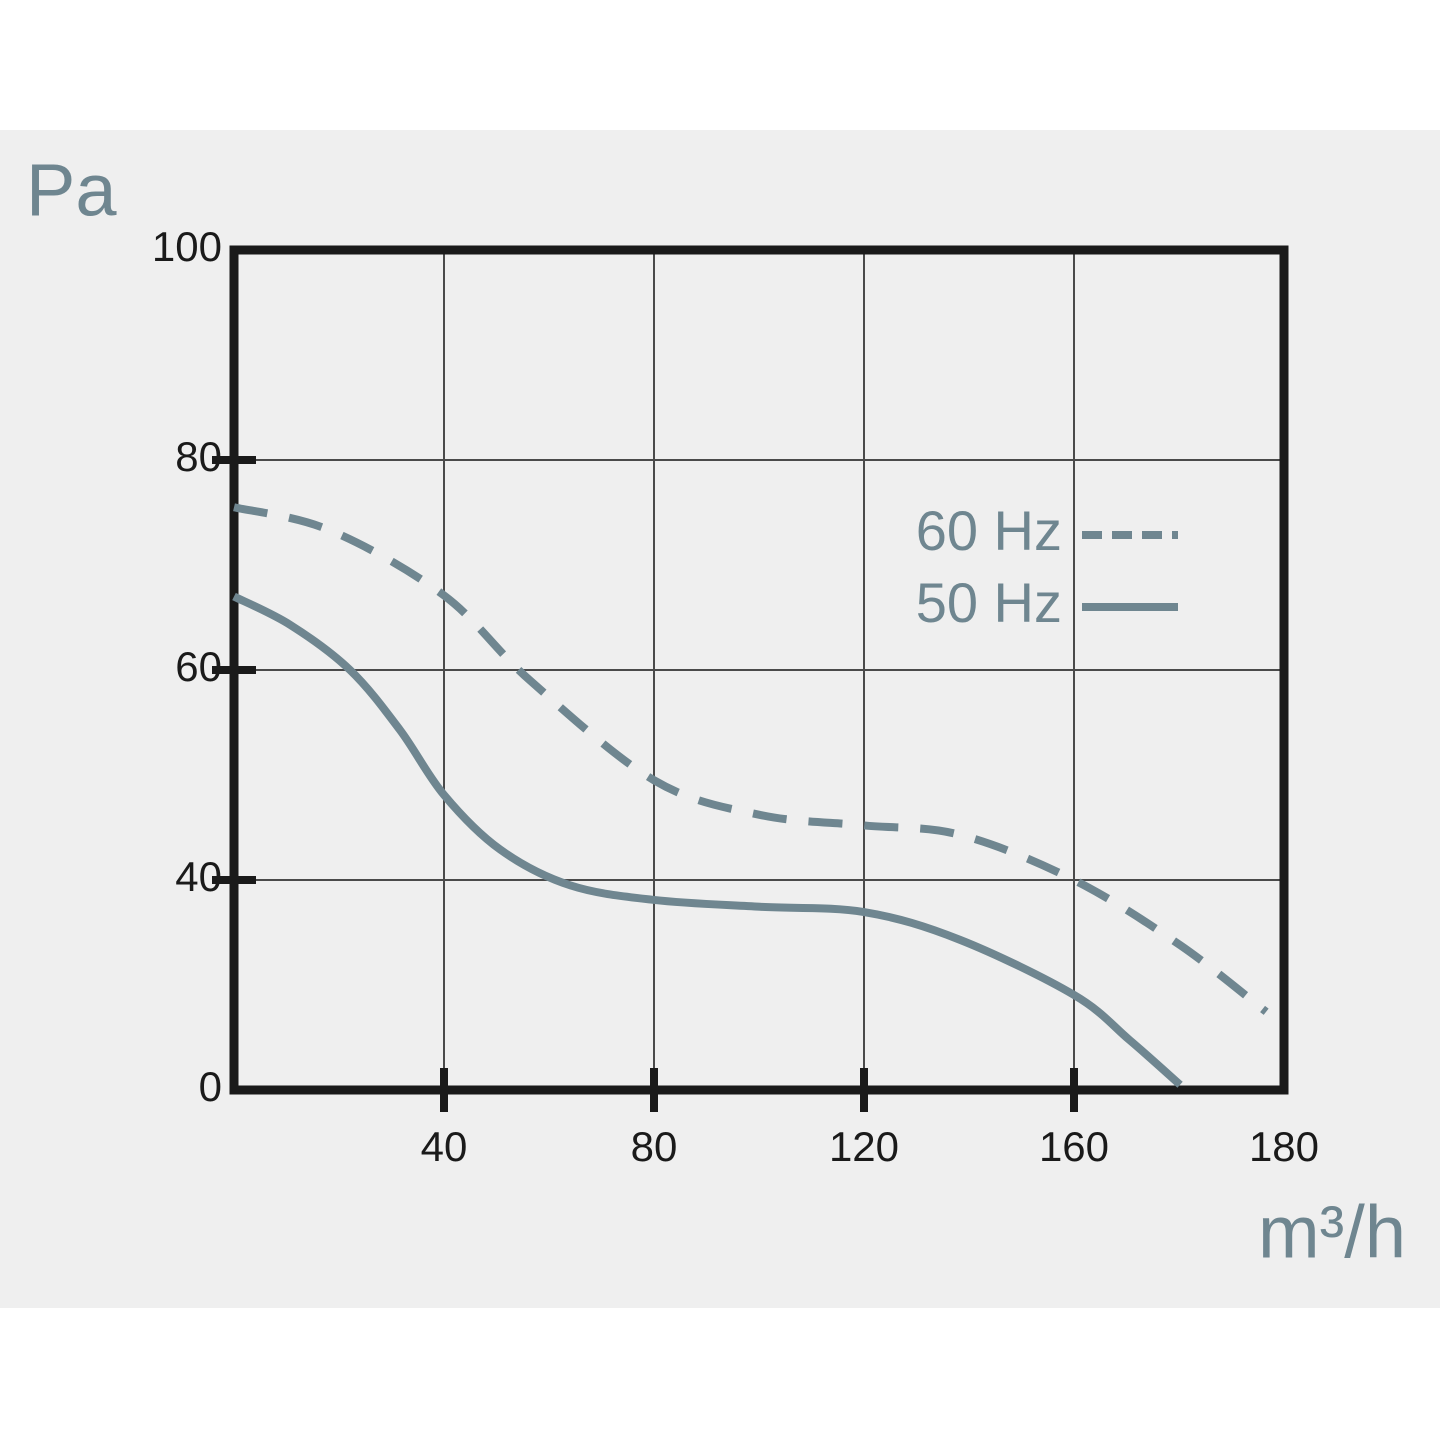 The width and height of the screenshot is (1440, 1445). What do you see at coordinates (1284, 1146) in the screenshot?
I see `x-tick-label: 180` at bounding box center [1284, 1146].